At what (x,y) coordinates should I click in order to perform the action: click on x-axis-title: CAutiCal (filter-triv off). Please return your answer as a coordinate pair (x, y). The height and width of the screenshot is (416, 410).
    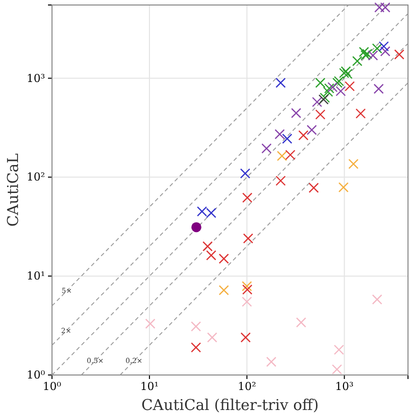
    Looking at the image, I should click on (230, 405).